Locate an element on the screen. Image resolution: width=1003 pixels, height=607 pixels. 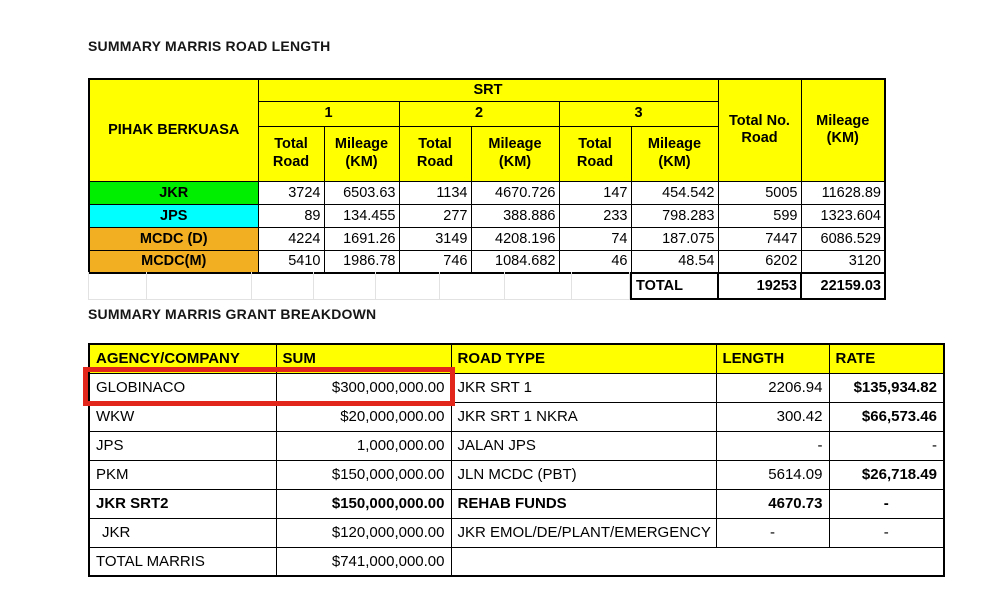
t2-sum-cell: $120,000,000.00 is located at coordinates (363, 532).